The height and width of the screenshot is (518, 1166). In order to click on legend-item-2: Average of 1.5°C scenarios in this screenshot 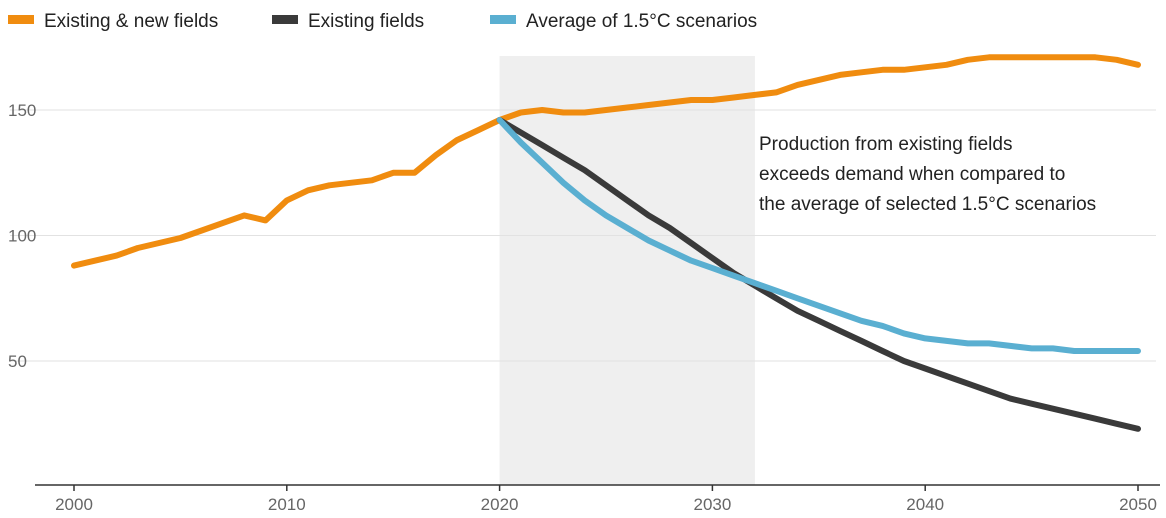, I will do `click(623, 21)`.